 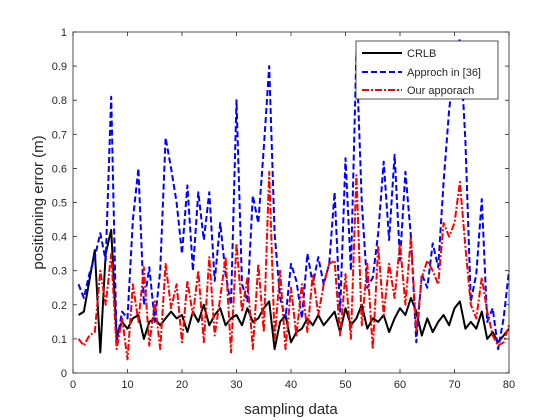 I want to click on x-tick-label: 60, so click(x=400, y=385).